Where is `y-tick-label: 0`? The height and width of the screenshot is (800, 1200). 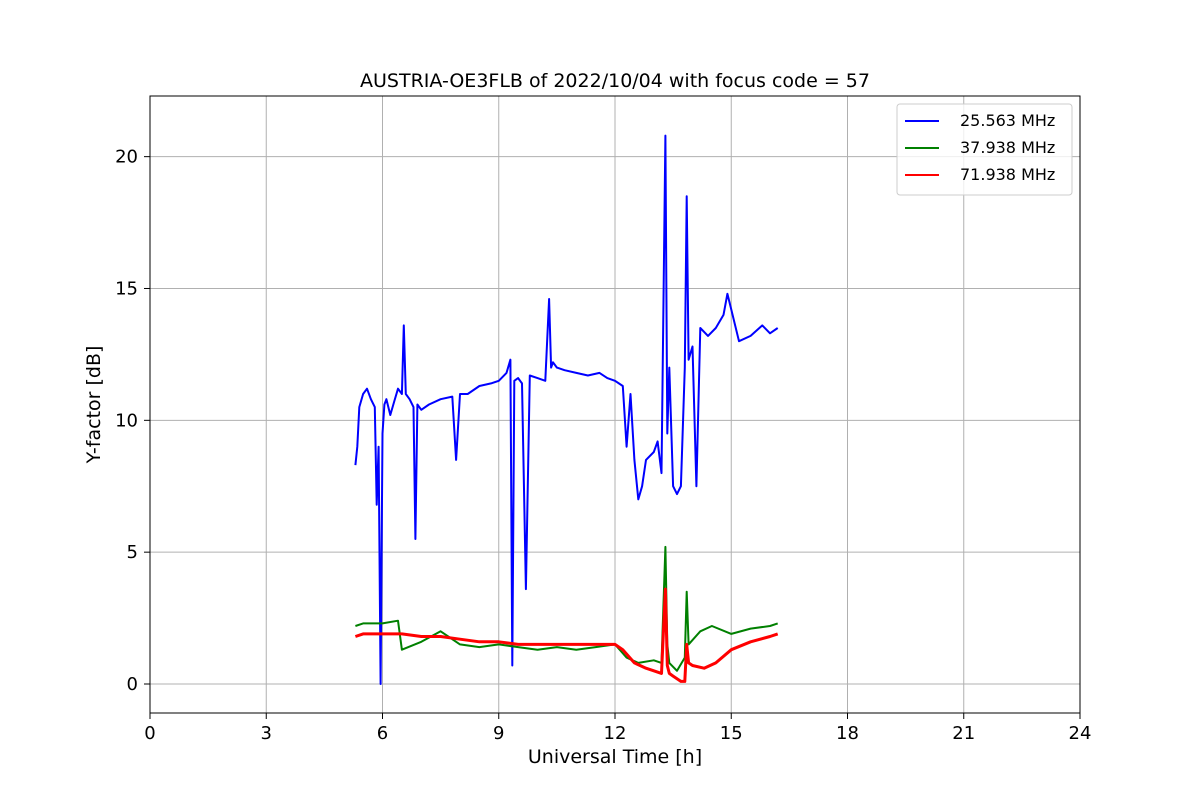 y-tick-label: 0 is located at coordinates (132, 684).